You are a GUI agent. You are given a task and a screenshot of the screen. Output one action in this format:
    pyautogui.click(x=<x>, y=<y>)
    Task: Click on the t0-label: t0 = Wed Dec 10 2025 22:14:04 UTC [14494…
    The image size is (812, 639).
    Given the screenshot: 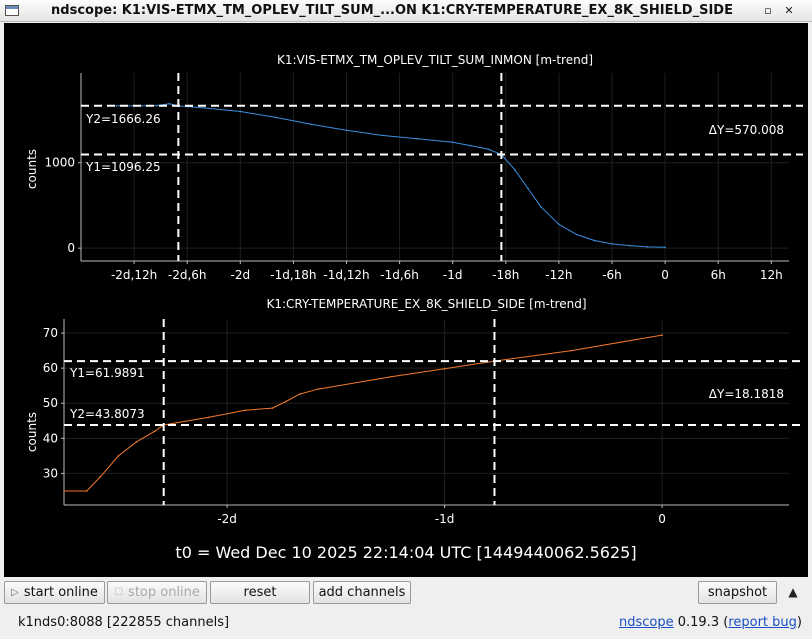 What is the action you would take?
    pyautogui.click(x=406, y=552)
    